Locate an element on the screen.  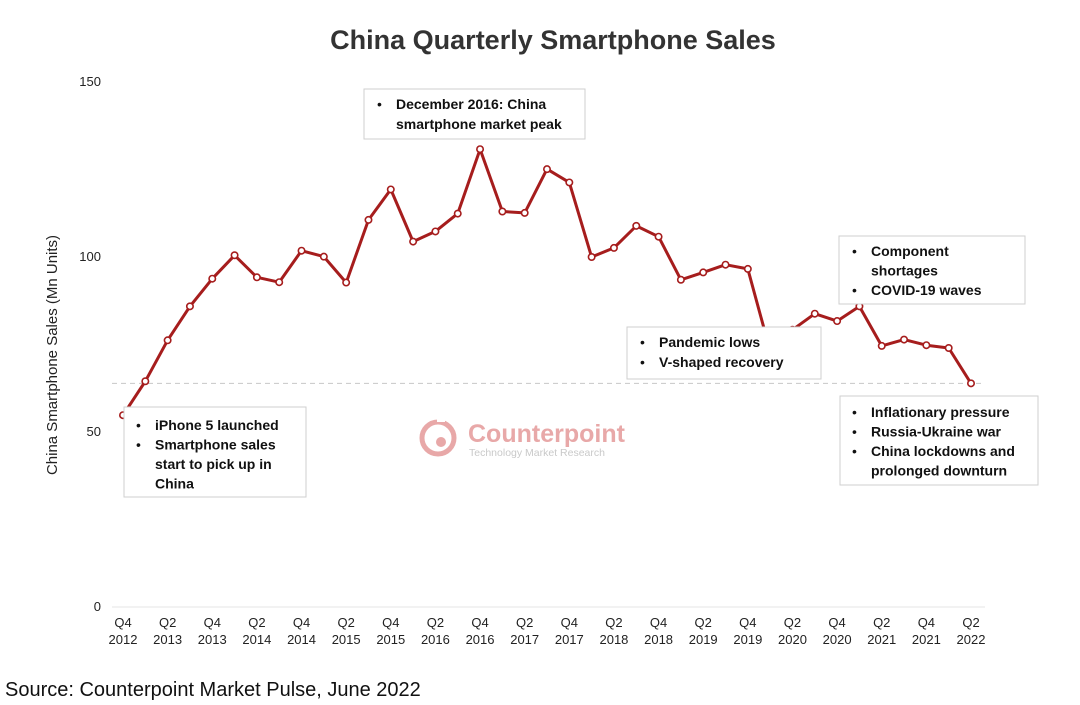
x-tick-year: 2019 is located at coordinates (703, 639).